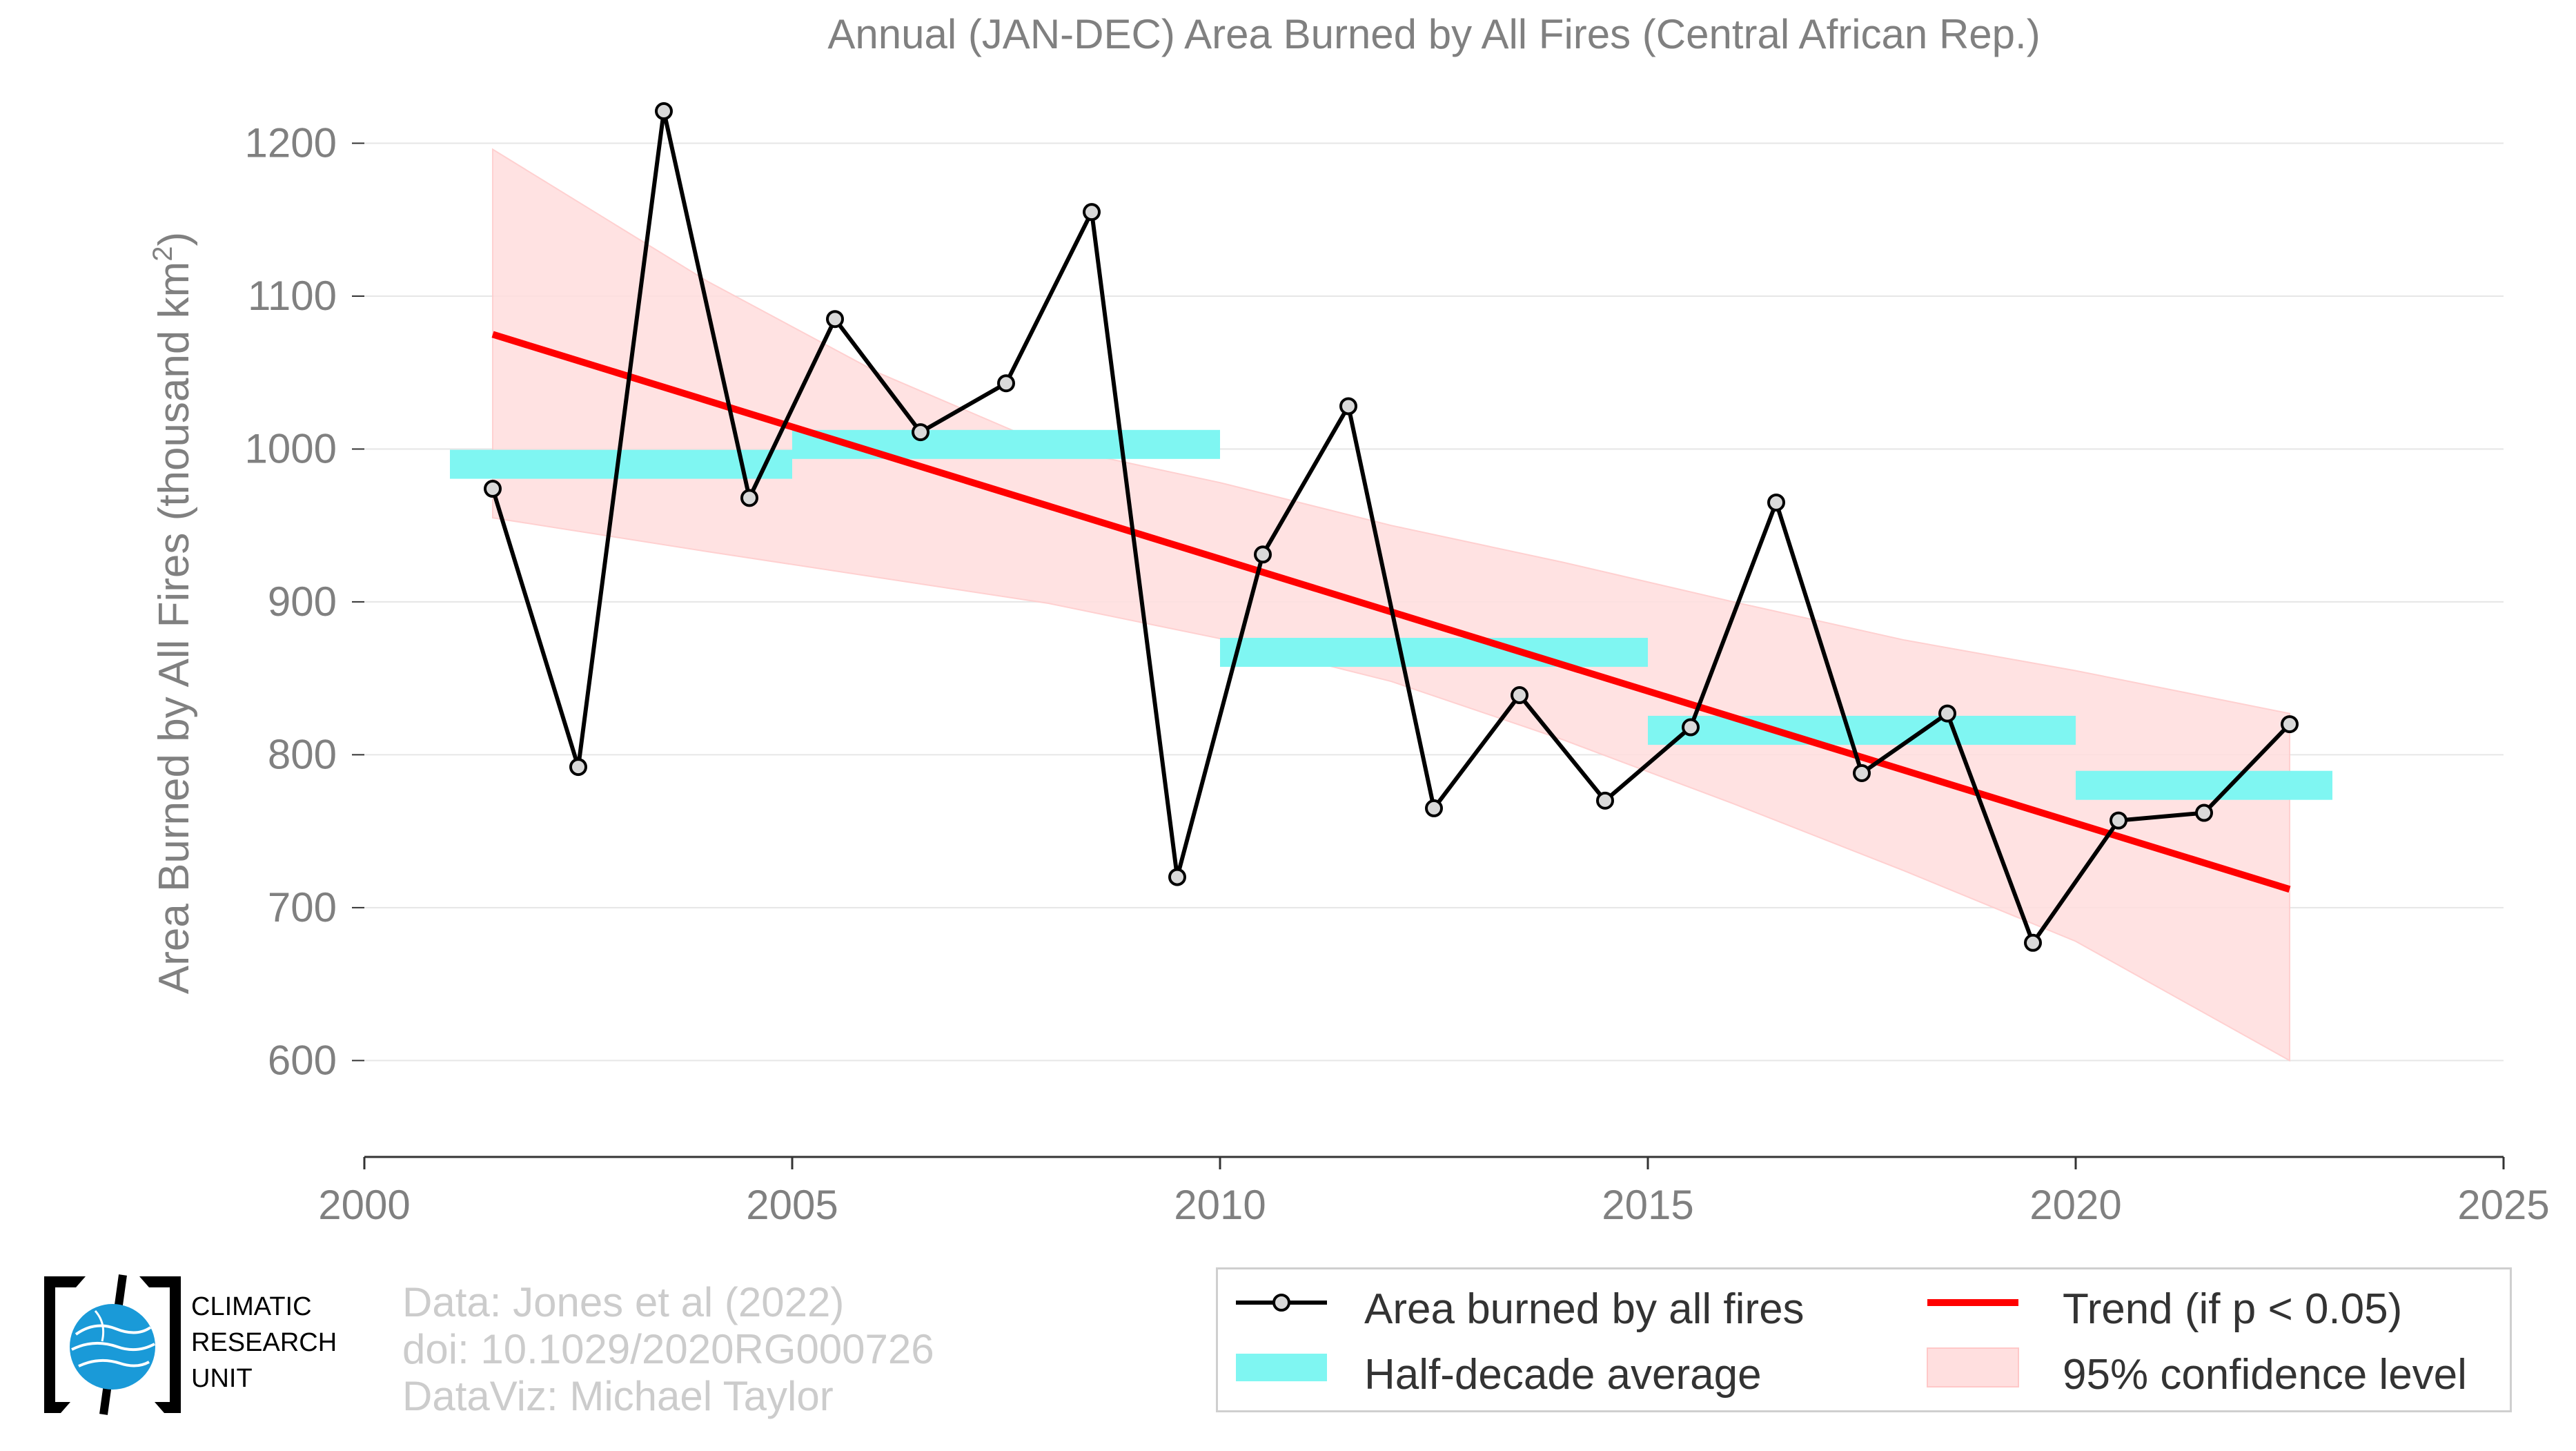  Describe the element at coordinates (1647, 1205) in the screenshot. I see `x-tick-label: 2015` at that location.